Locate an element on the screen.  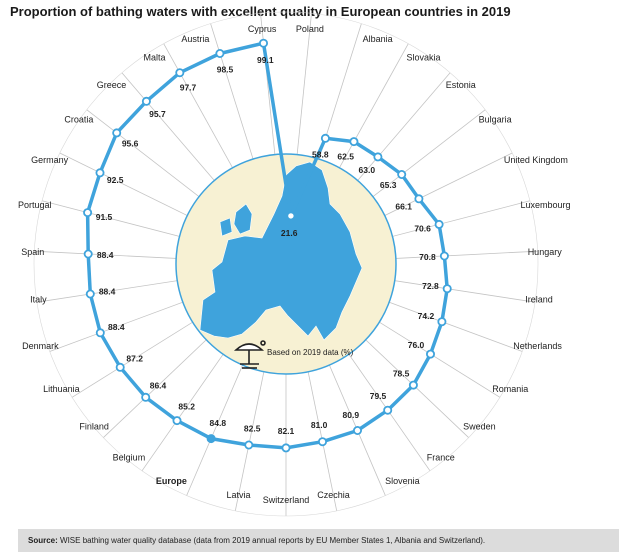
data-point-netherlands is located at coordinates (442, 322).